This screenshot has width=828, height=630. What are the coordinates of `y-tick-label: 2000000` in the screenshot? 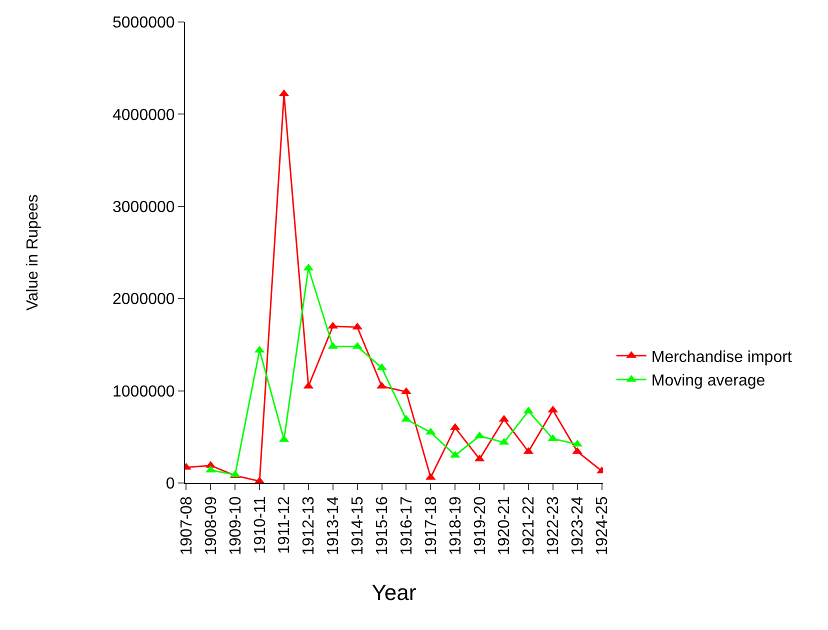 It's located at (143, 299).